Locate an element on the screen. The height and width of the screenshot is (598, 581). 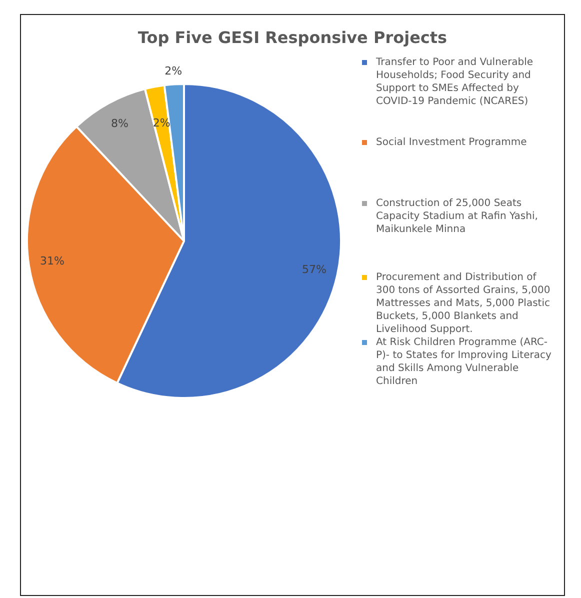
legend-label: Construction of 25,000 Seats Capacity Stadium at Rafin Yashi, Maikunkele Minna is located at coordinates (457, 216).